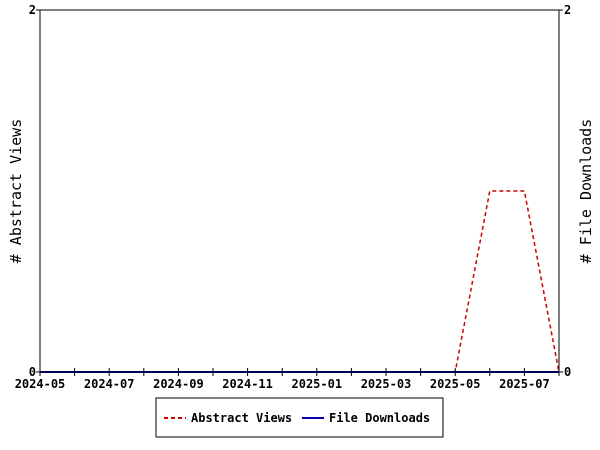 This screenshot has width=600, height=450. I want to click on y-left-tick-label: 0, so click(32, 372).